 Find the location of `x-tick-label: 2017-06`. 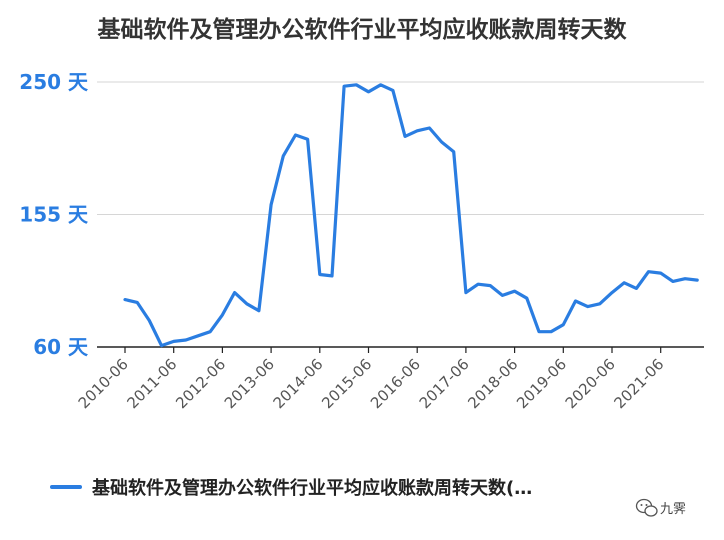

x-tick-label: 2017-06 is located at coordinates (444, 383).